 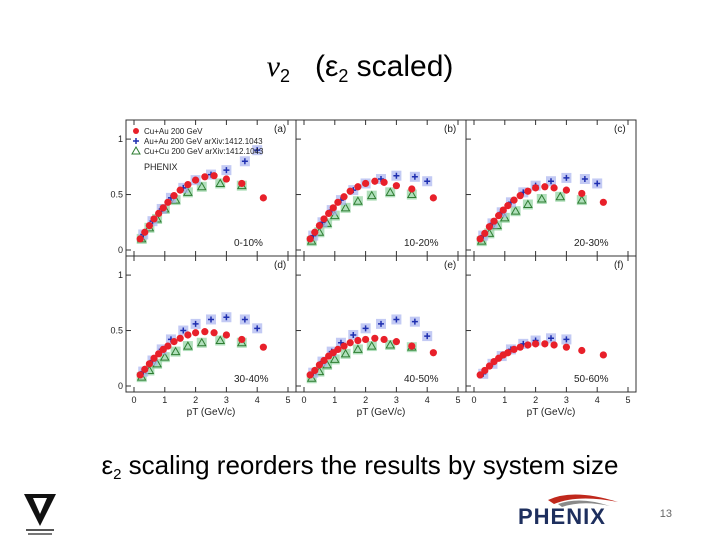 I want to click on panel-letter: (e), so click(x=450, y=265).